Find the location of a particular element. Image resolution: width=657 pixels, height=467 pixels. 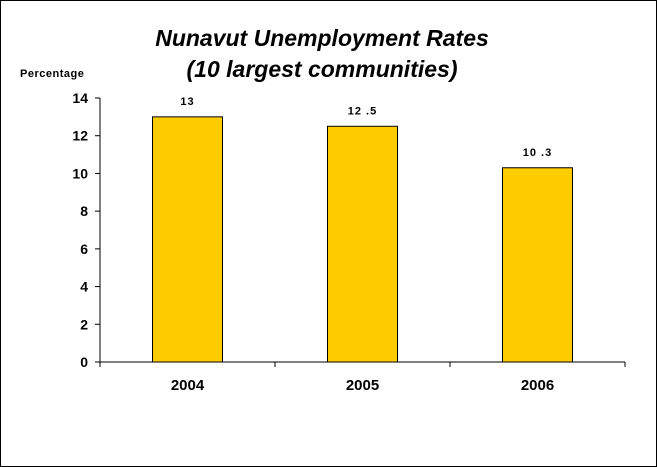

y-tick-label: 4 is located at coordinates (84, 287).